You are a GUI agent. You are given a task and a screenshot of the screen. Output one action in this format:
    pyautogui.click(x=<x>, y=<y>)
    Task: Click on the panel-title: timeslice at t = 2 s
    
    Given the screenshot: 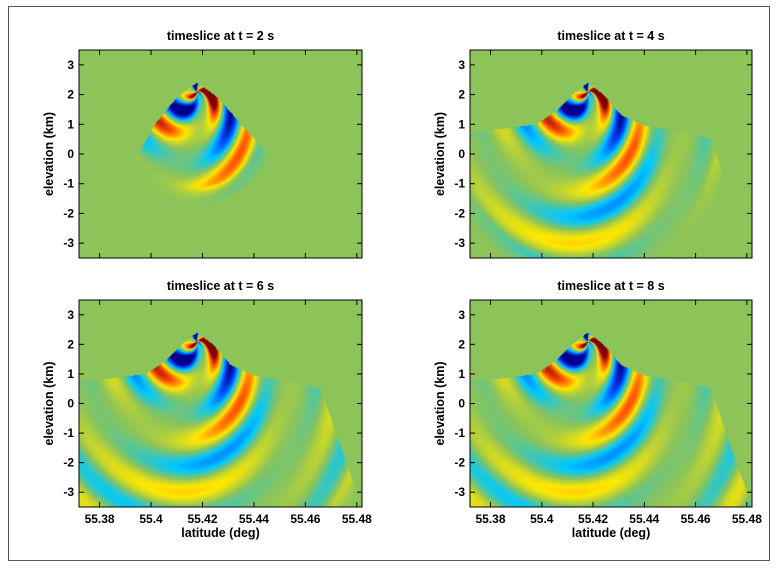 What is the action you would take?
    pyautogui.click(x=220, y=36)
    